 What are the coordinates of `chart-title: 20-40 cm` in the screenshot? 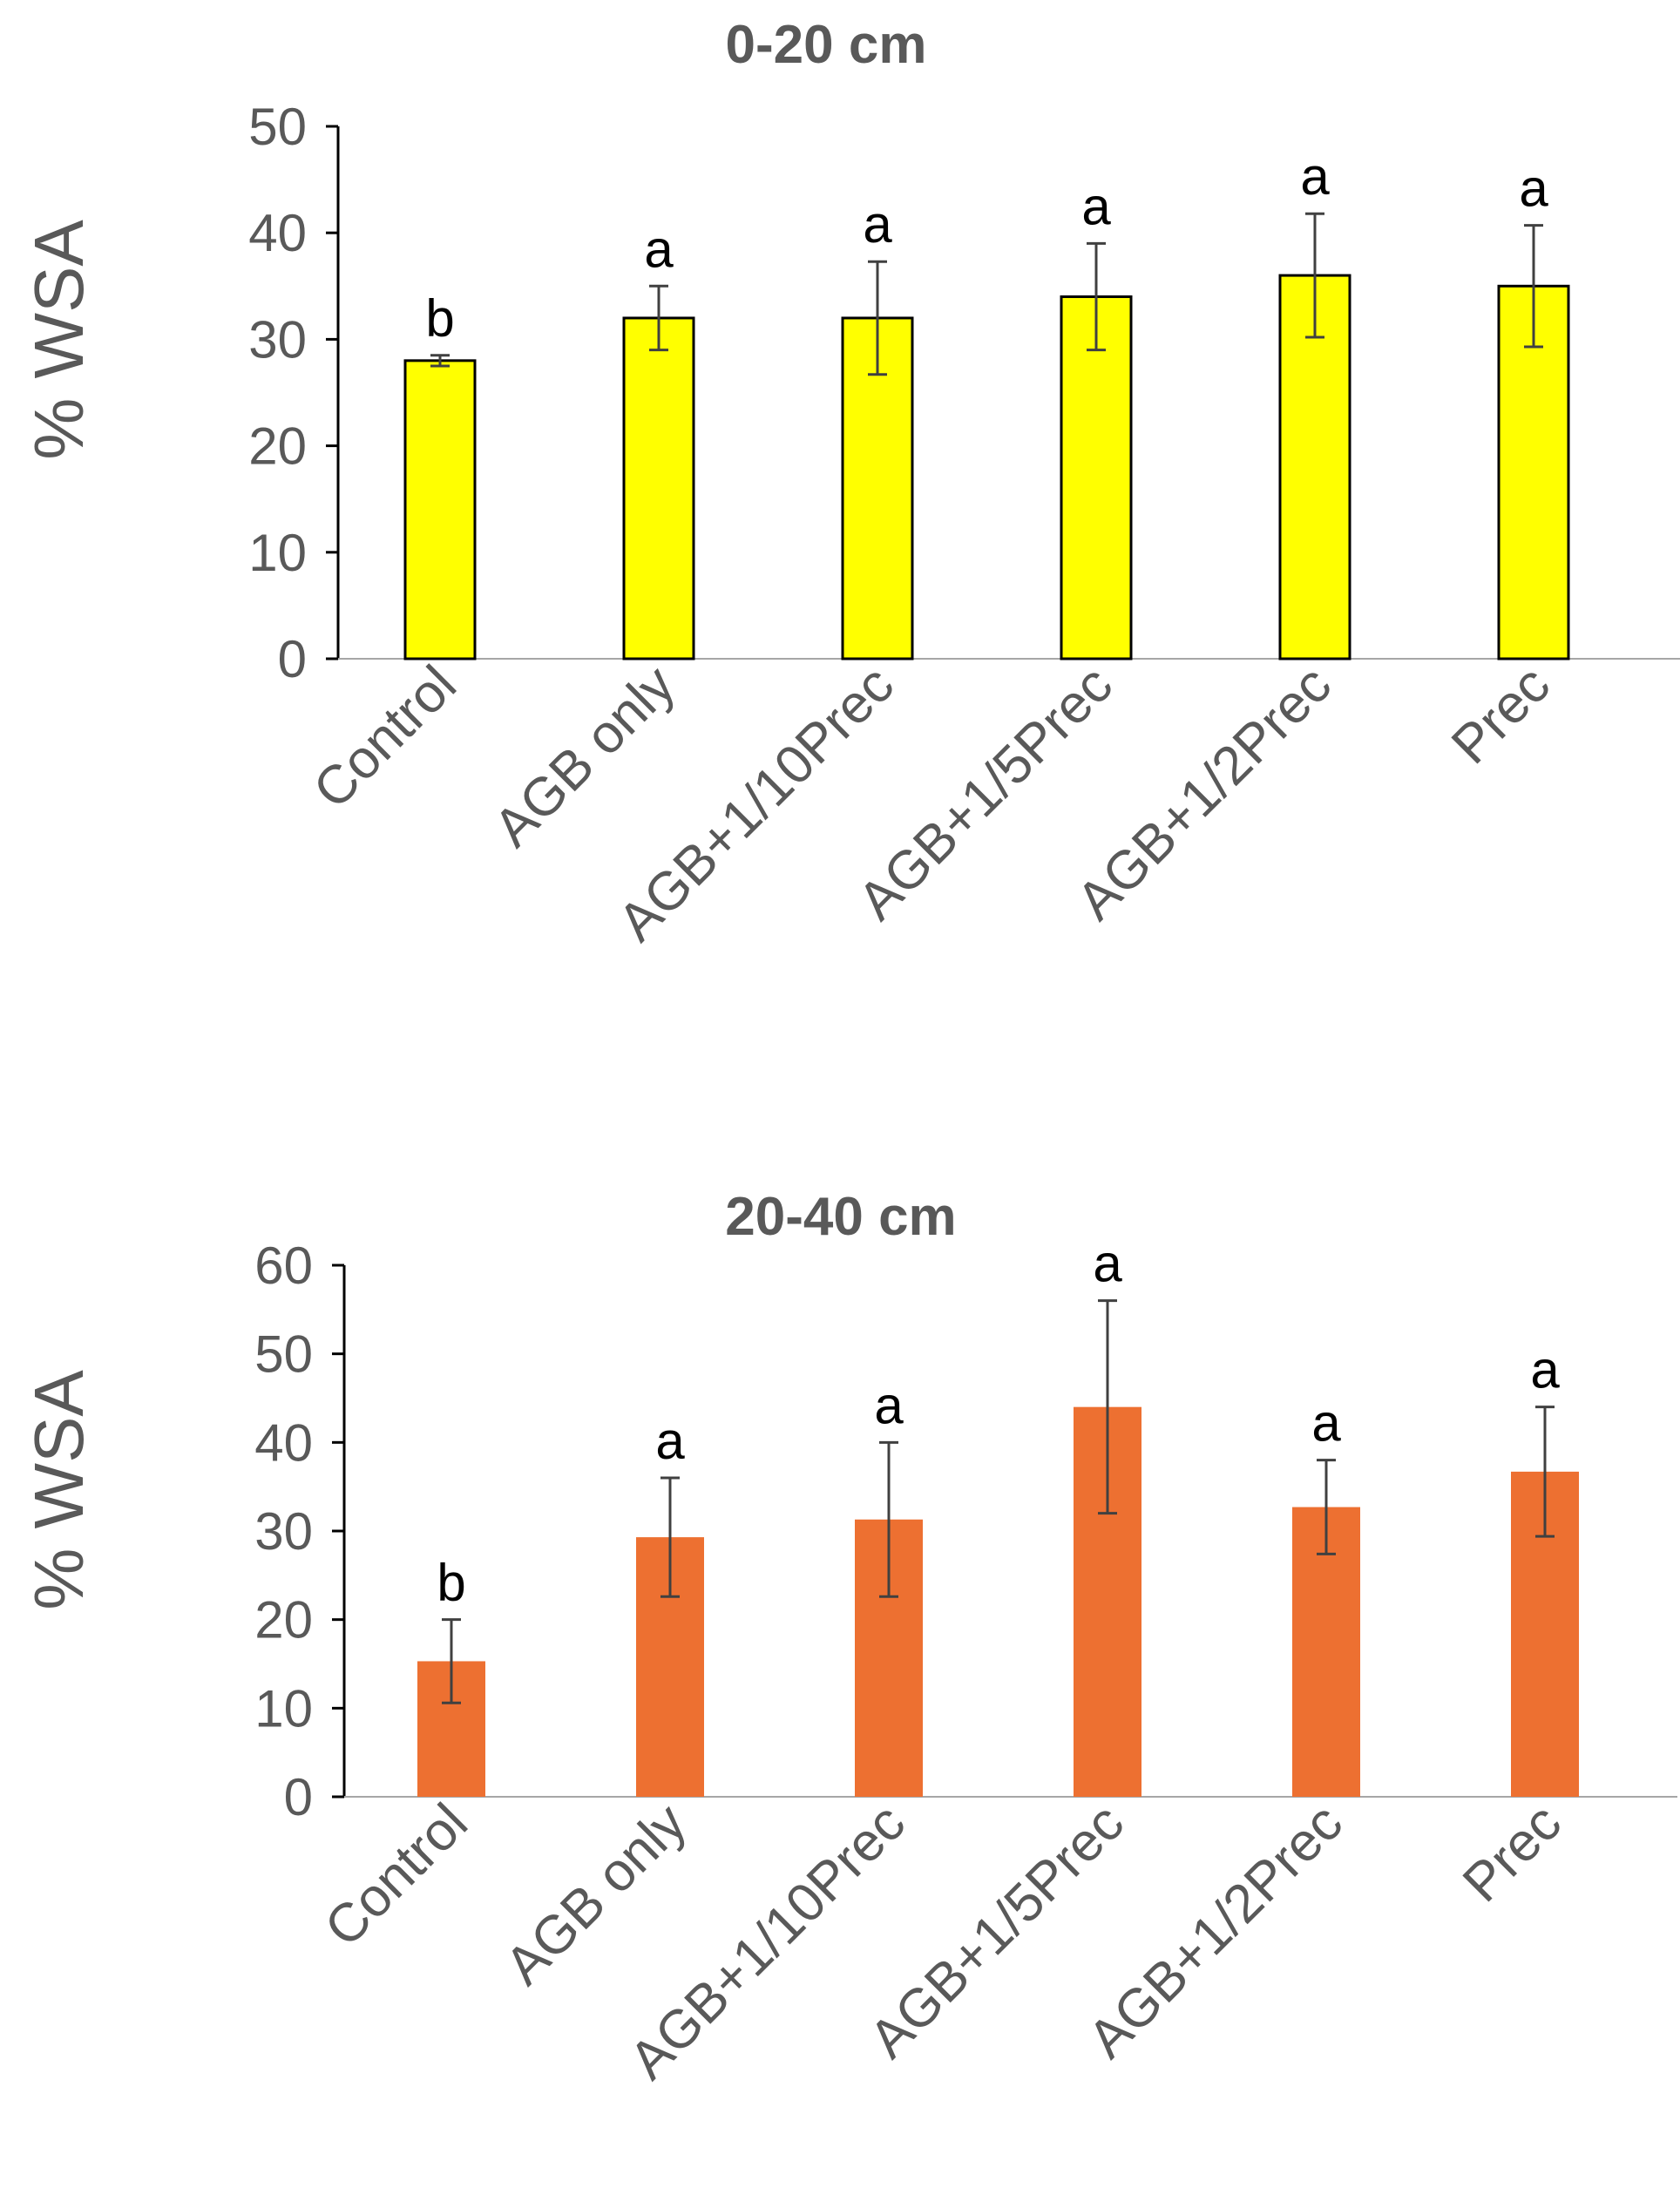 It's located at (840, 1217).